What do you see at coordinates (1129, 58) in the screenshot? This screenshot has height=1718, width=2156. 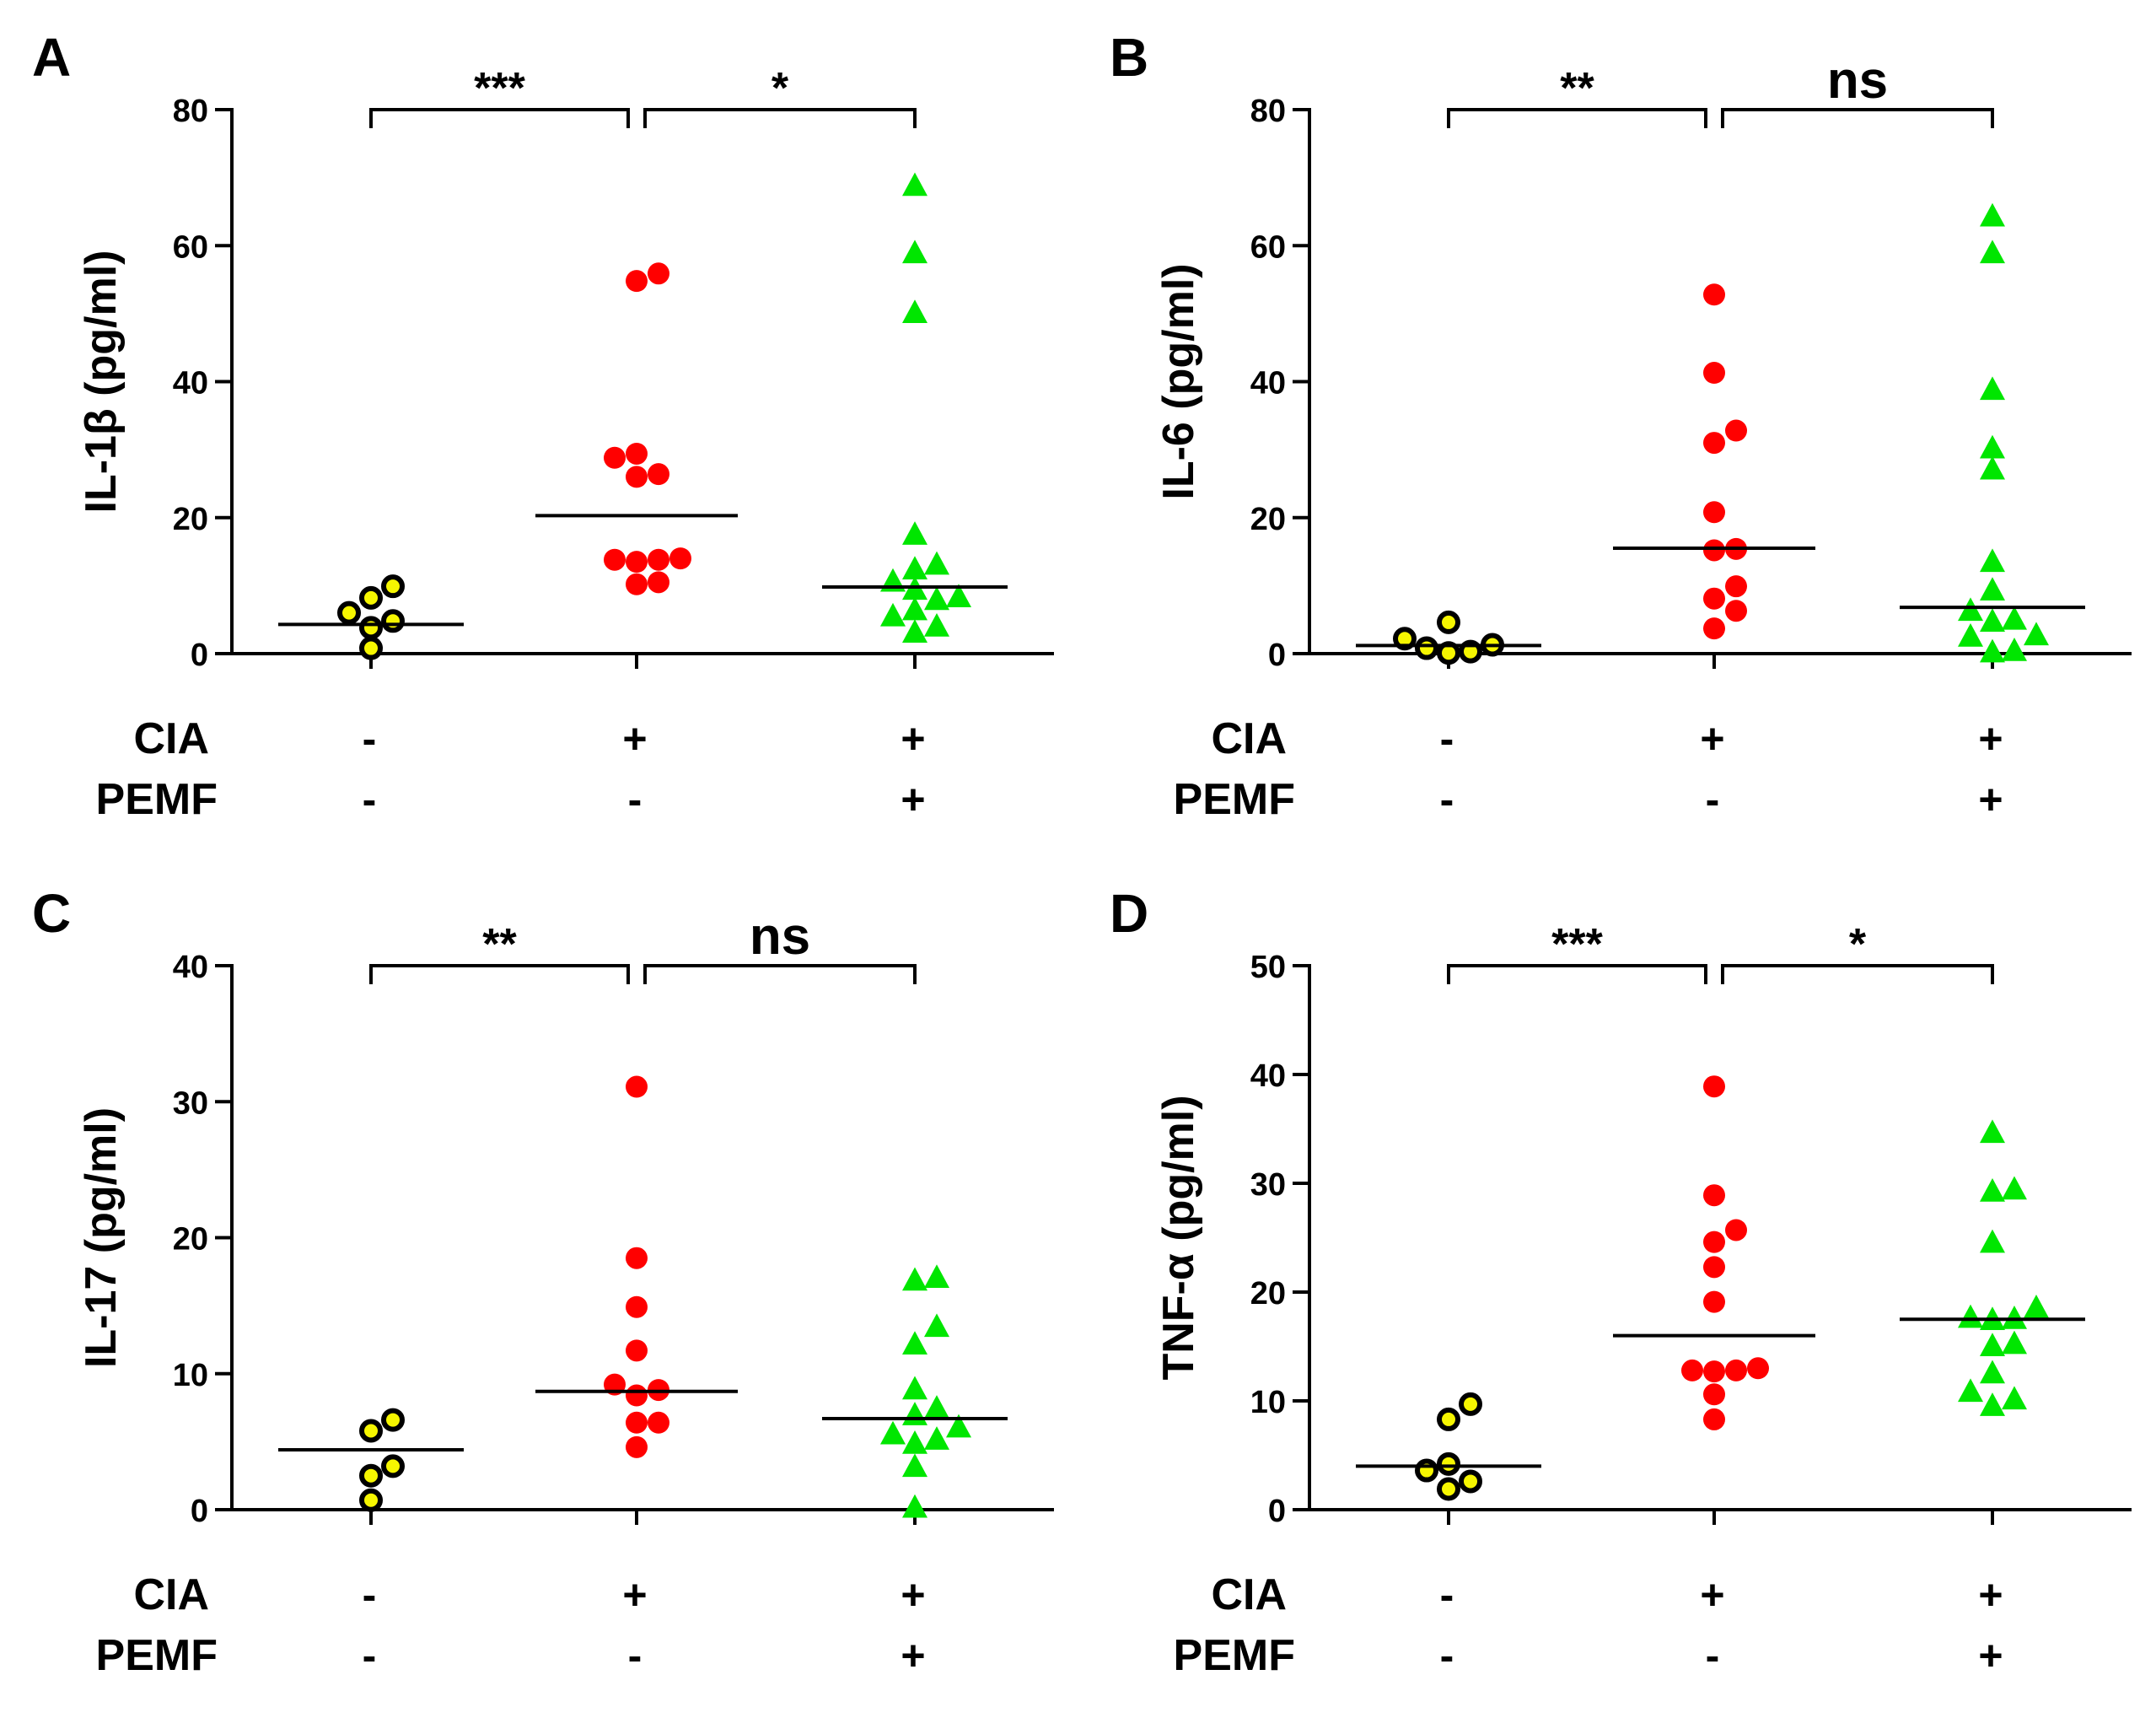 I see `panel-letter: B` at bounding box center [1129, 58].